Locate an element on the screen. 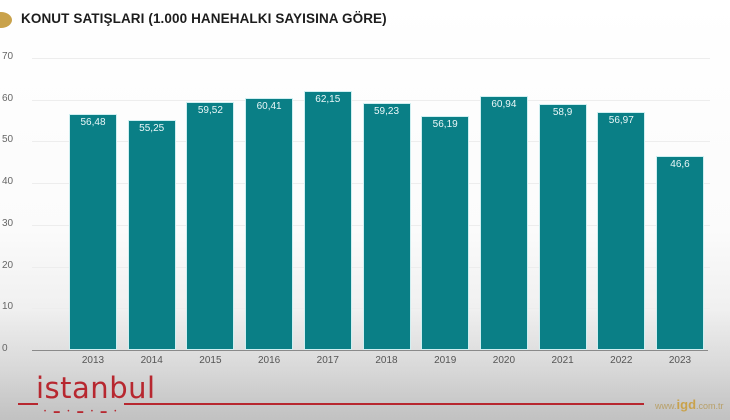 This screenshot has height=420, width=730. bar-2016: 60,41 is located at coordinates (269, 224).